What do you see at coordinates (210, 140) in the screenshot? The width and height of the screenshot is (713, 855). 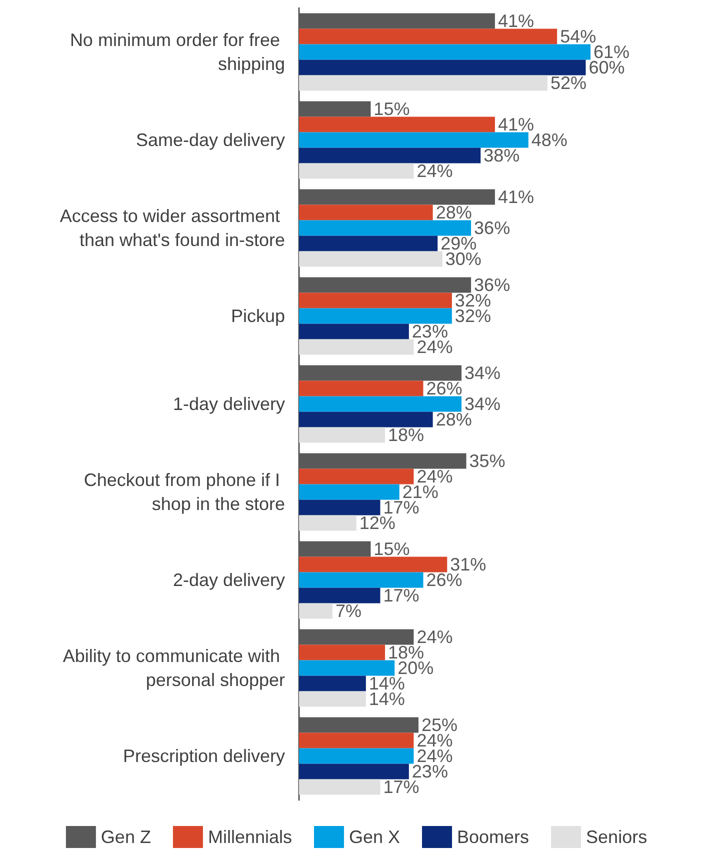 I see `y-tick-label: Same-day delivery` at bounding box center [210, 140].